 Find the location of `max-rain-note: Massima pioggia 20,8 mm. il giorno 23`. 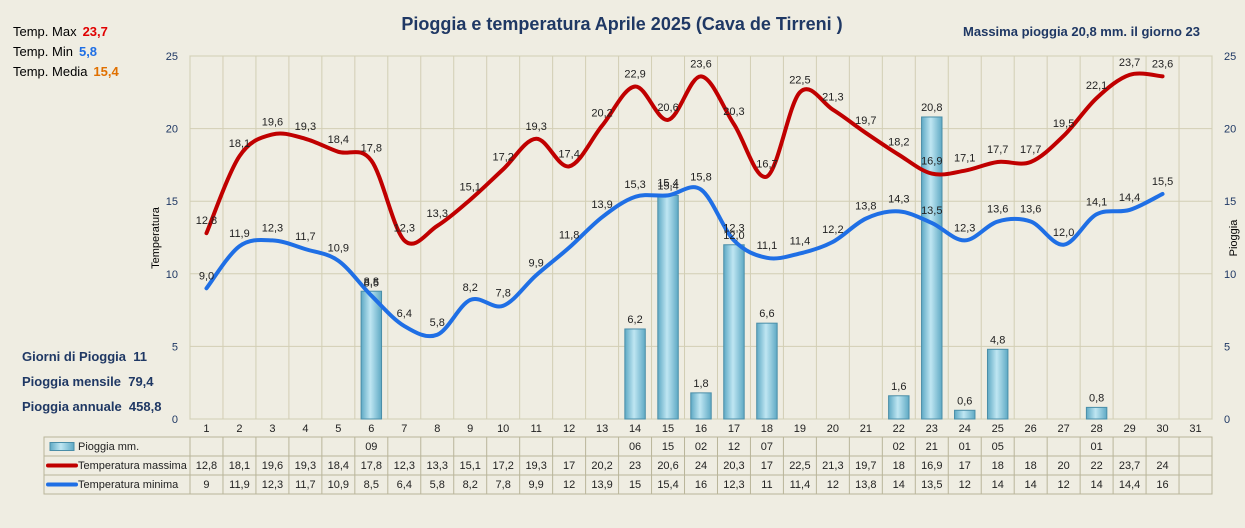

max-rain-note: Massima pioggia 20,8 mm. il giorno 23 is located at coordinates (1081, 31).